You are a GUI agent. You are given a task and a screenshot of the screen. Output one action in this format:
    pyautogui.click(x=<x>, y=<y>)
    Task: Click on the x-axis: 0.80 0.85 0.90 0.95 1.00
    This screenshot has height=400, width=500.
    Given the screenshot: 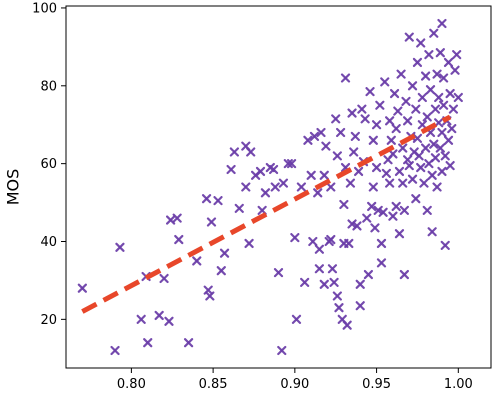 What is the action you would take?
    pyautogui.click(x=295, y=380)
    